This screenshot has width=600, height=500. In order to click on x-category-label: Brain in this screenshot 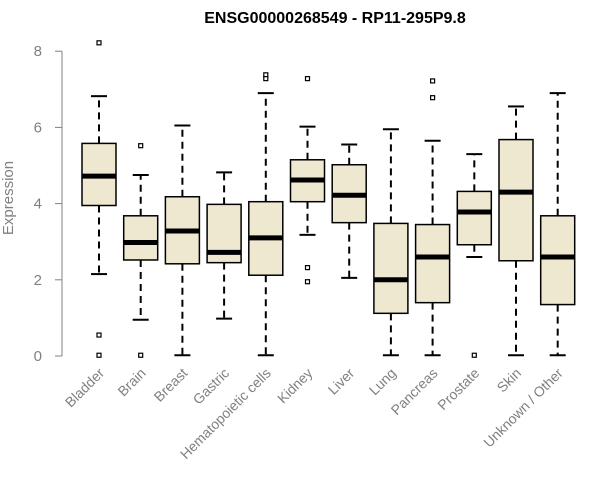, I will do `click(131, 382)`.